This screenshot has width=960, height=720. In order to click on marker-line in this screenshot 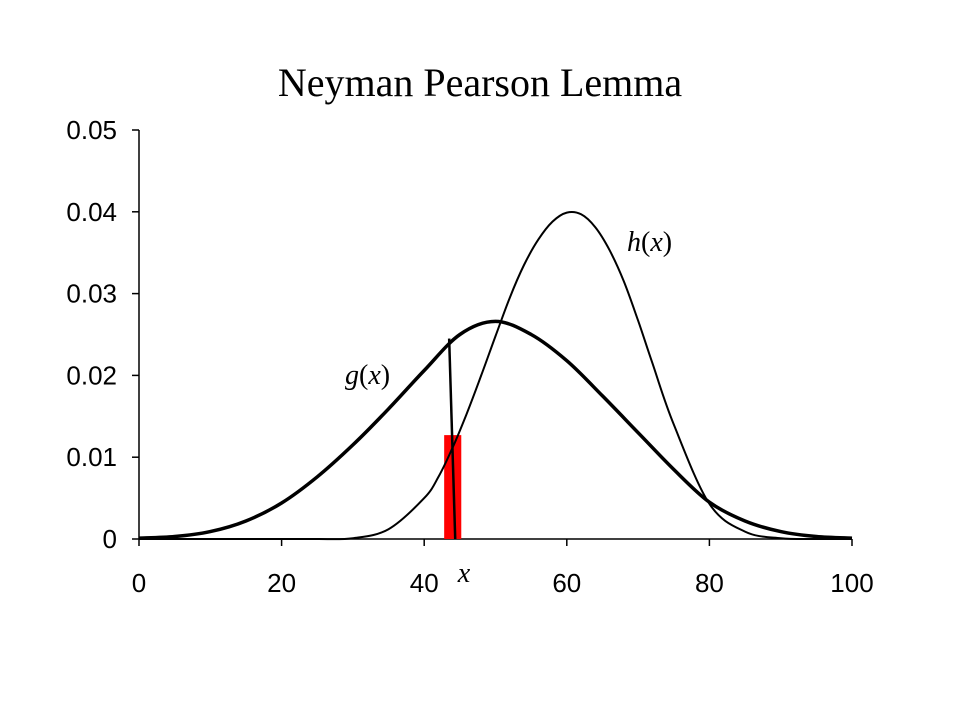, I will do `click(452, 439)`.